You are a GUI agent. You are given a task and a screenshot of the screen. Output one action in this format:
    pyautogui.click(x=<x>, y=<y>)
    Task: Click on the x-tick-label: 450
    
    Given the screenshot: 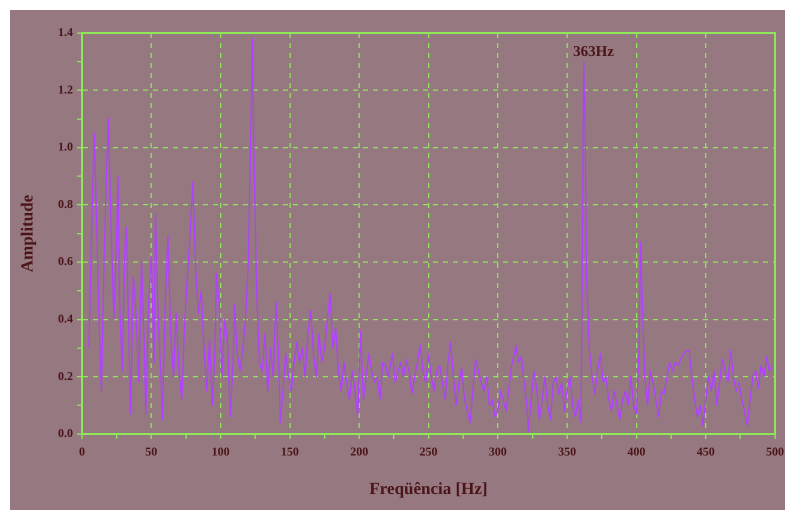 What is the action you would take?
    pyautogui.click(x=705, y=451)
    